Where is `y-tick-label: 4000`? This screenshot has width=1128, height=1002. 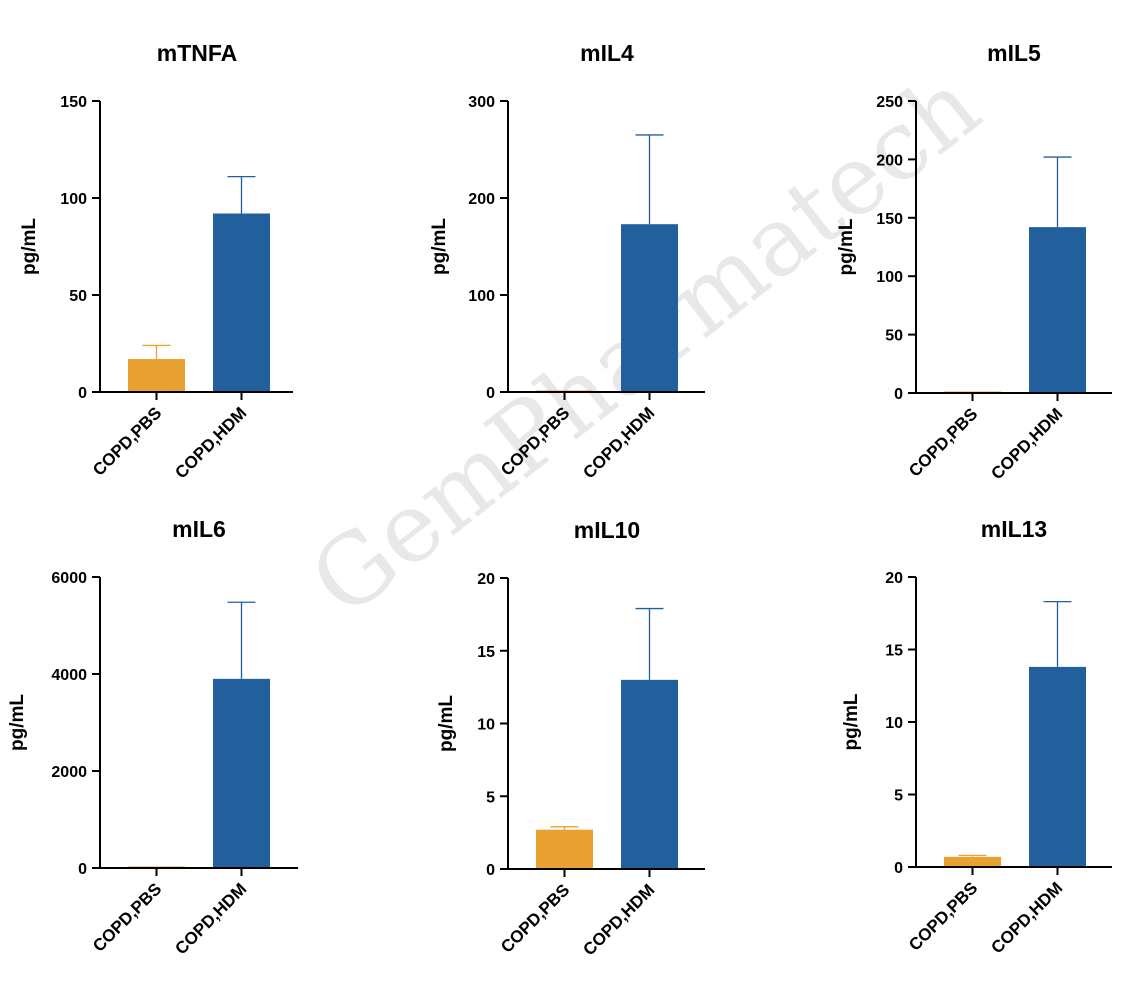 y-tick-label: 4000 is located at coordinates (69, 675).